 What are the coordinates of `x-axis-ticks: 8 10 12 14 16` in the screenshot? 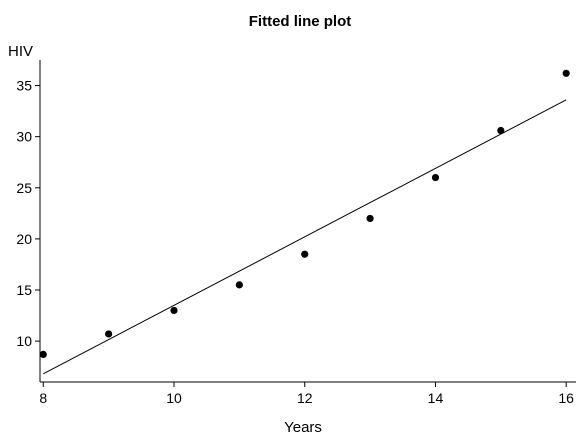 It's located at (306, 394).